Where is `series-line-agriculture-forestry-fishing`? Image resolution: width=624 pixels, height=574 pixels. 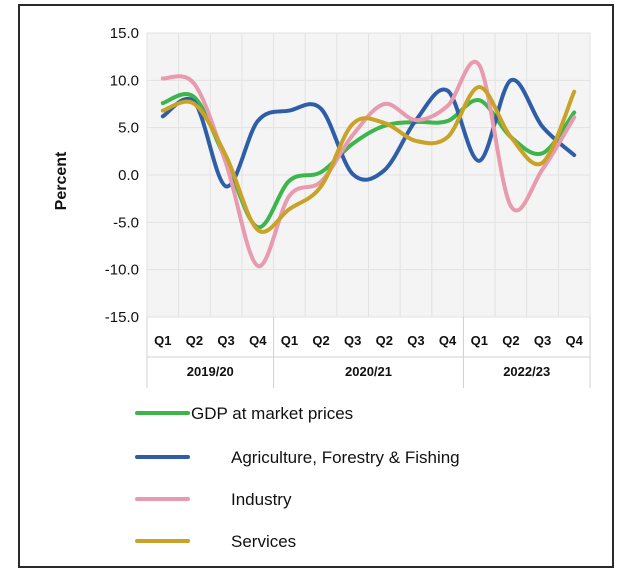 series-line-agriculture-forestry-fishing is located at coordinates (368, 133).